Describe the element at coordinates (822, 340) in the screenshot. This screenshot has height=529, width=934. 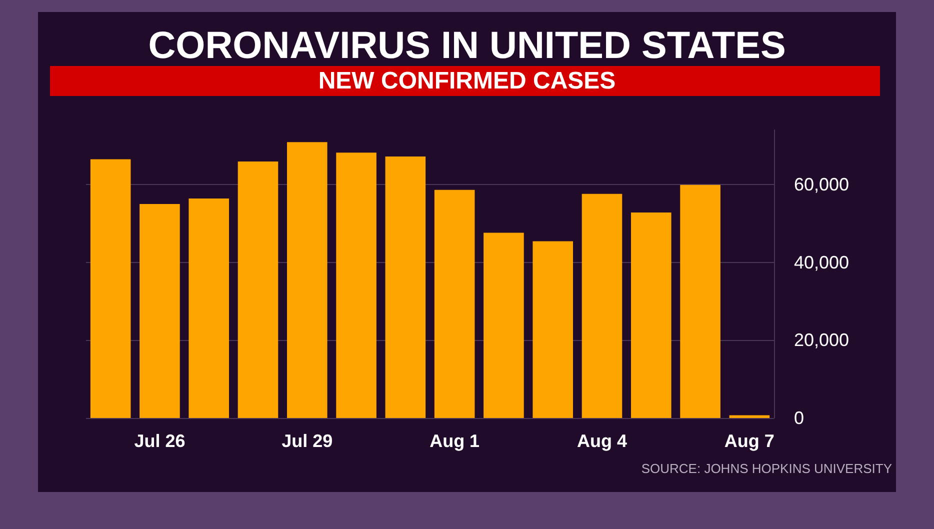
I see `y-tick-label: 20,000` at that location.